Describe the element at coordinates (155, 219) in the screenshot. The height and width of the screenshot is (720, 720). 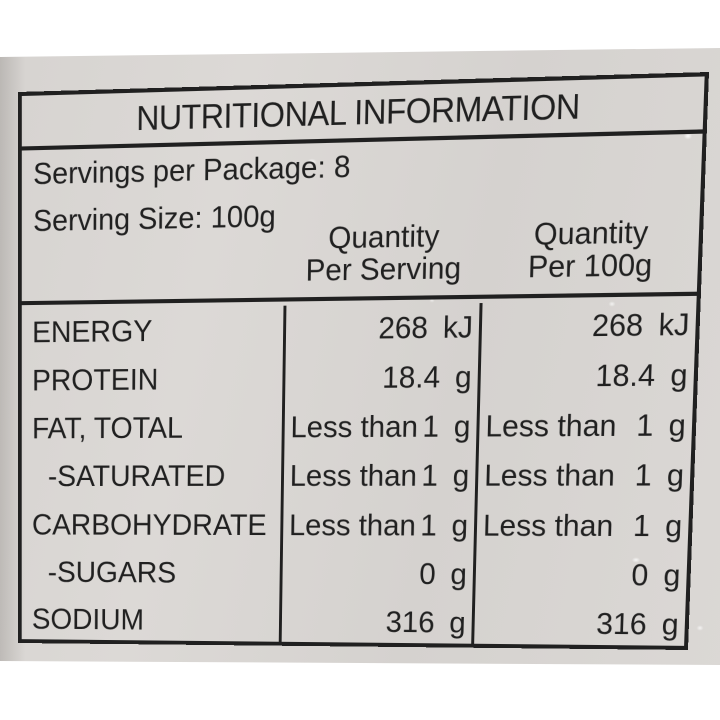
I see `serving-size: Serving Size: 100g` at that location.